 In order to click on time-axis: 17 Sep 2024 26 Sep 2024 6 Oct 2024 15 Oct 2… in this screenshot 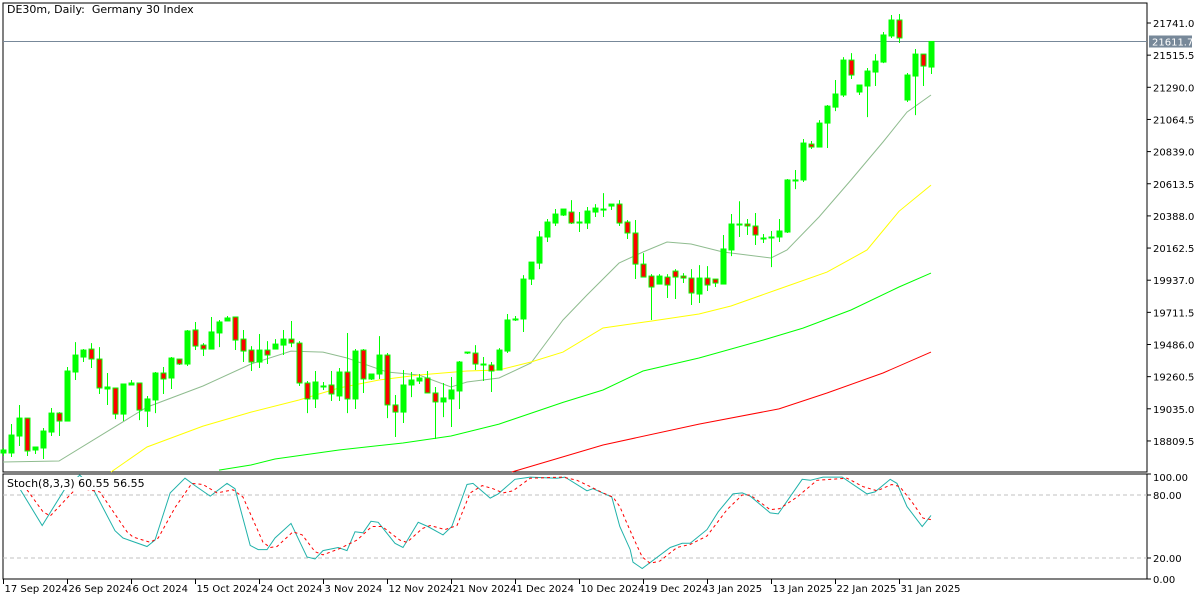, I will do `click(482, 587)`.